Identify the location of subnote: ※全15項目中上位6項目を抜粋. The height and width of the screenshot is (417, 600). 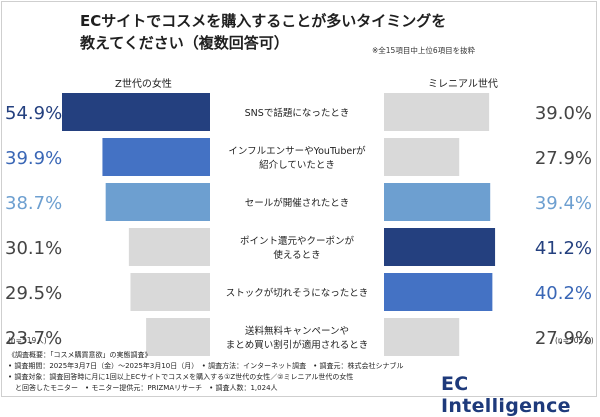
(424, 50).